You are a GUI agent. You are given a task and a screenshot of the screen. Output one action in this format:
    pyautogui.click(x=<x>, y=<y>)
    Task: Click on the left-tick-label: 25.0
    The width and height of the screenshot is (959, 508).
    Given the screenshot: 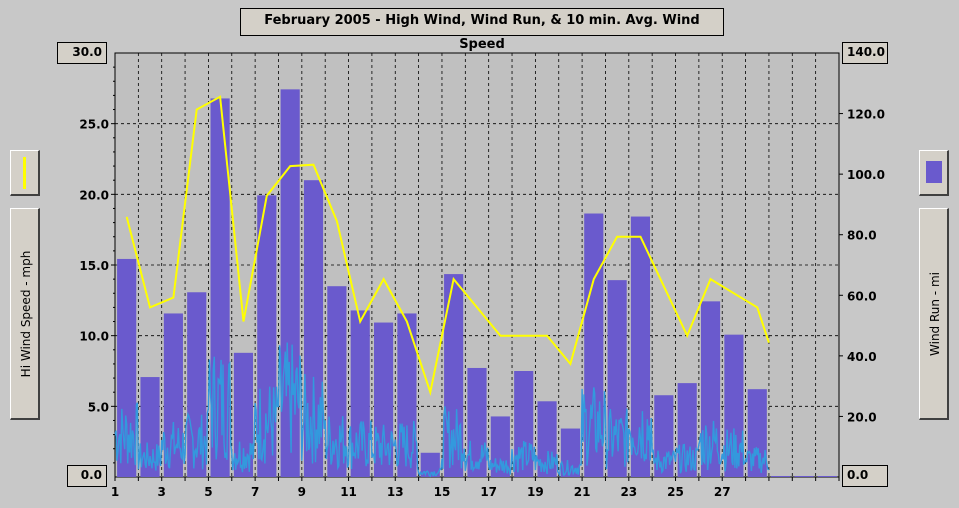 What is the action you would take?
    pyautogui.click(x=94, y=125)
    